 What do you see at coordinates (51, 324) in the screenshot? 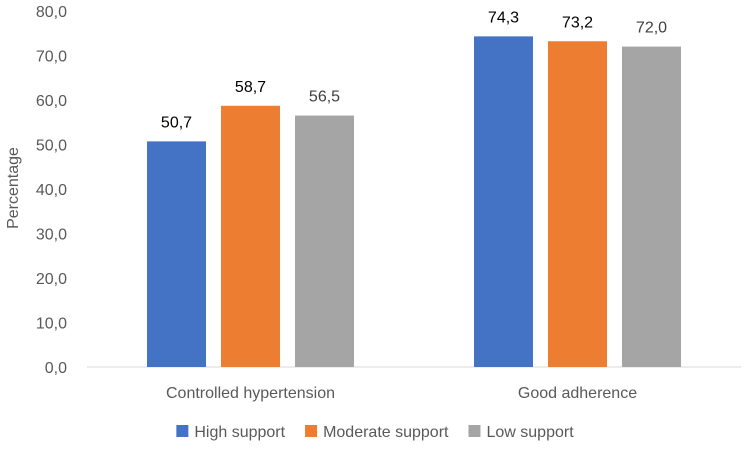
I see `y-tick-label: 10,0` at bounding box center [51, 324].